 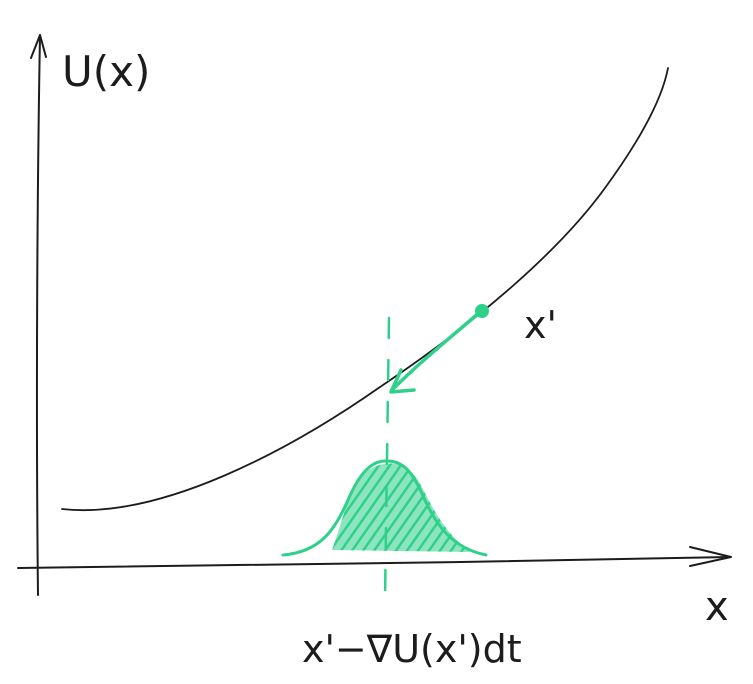 What do you see at coordinates (374, 562) in the screenshot?
I see `x-axis` at bounding box center [374, 562].